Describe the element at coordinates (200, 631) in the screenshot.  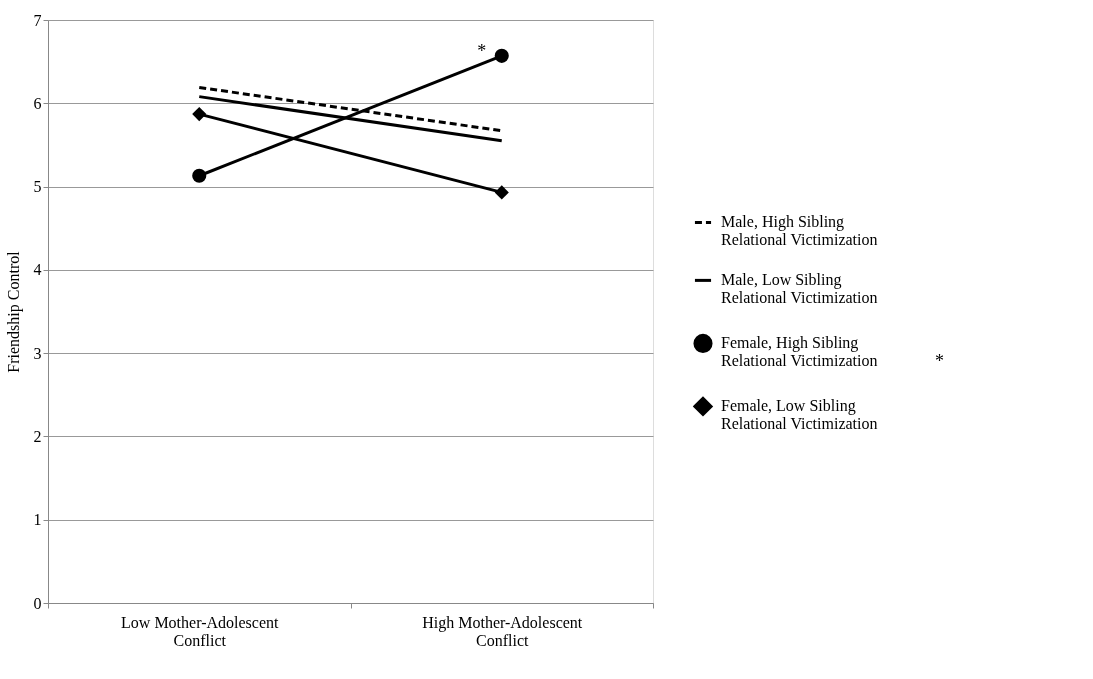
I see `x-tick-label: Low Mother-Adolescent Conflict` at that location.